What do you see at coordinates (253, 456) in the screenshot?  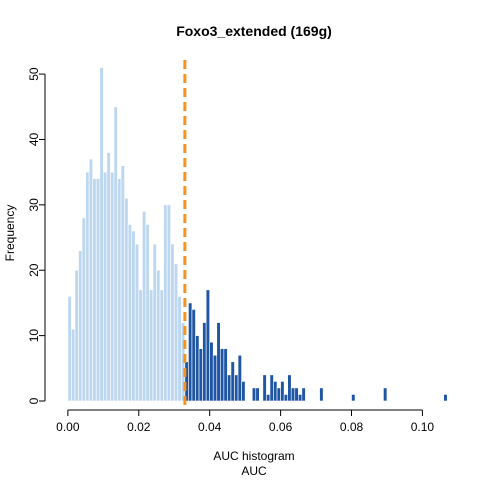 I see `x-axis-label: AUC histogram` at bounding box center [253, 456].